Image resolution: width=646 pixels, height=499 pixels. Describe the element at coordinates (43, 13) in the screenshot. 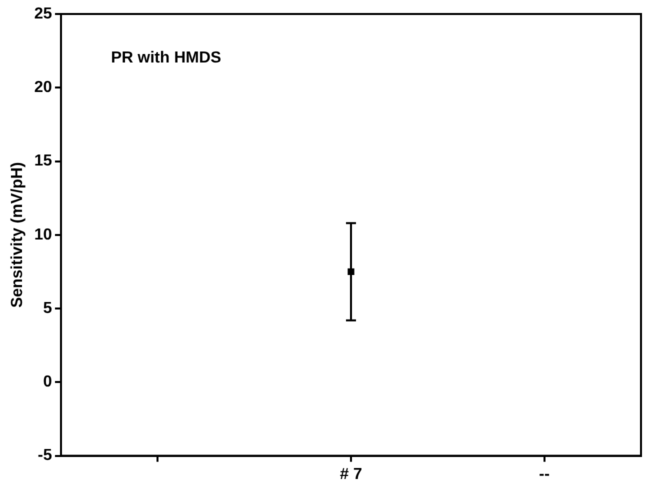

I see `y-tick-label: 25` at that location.